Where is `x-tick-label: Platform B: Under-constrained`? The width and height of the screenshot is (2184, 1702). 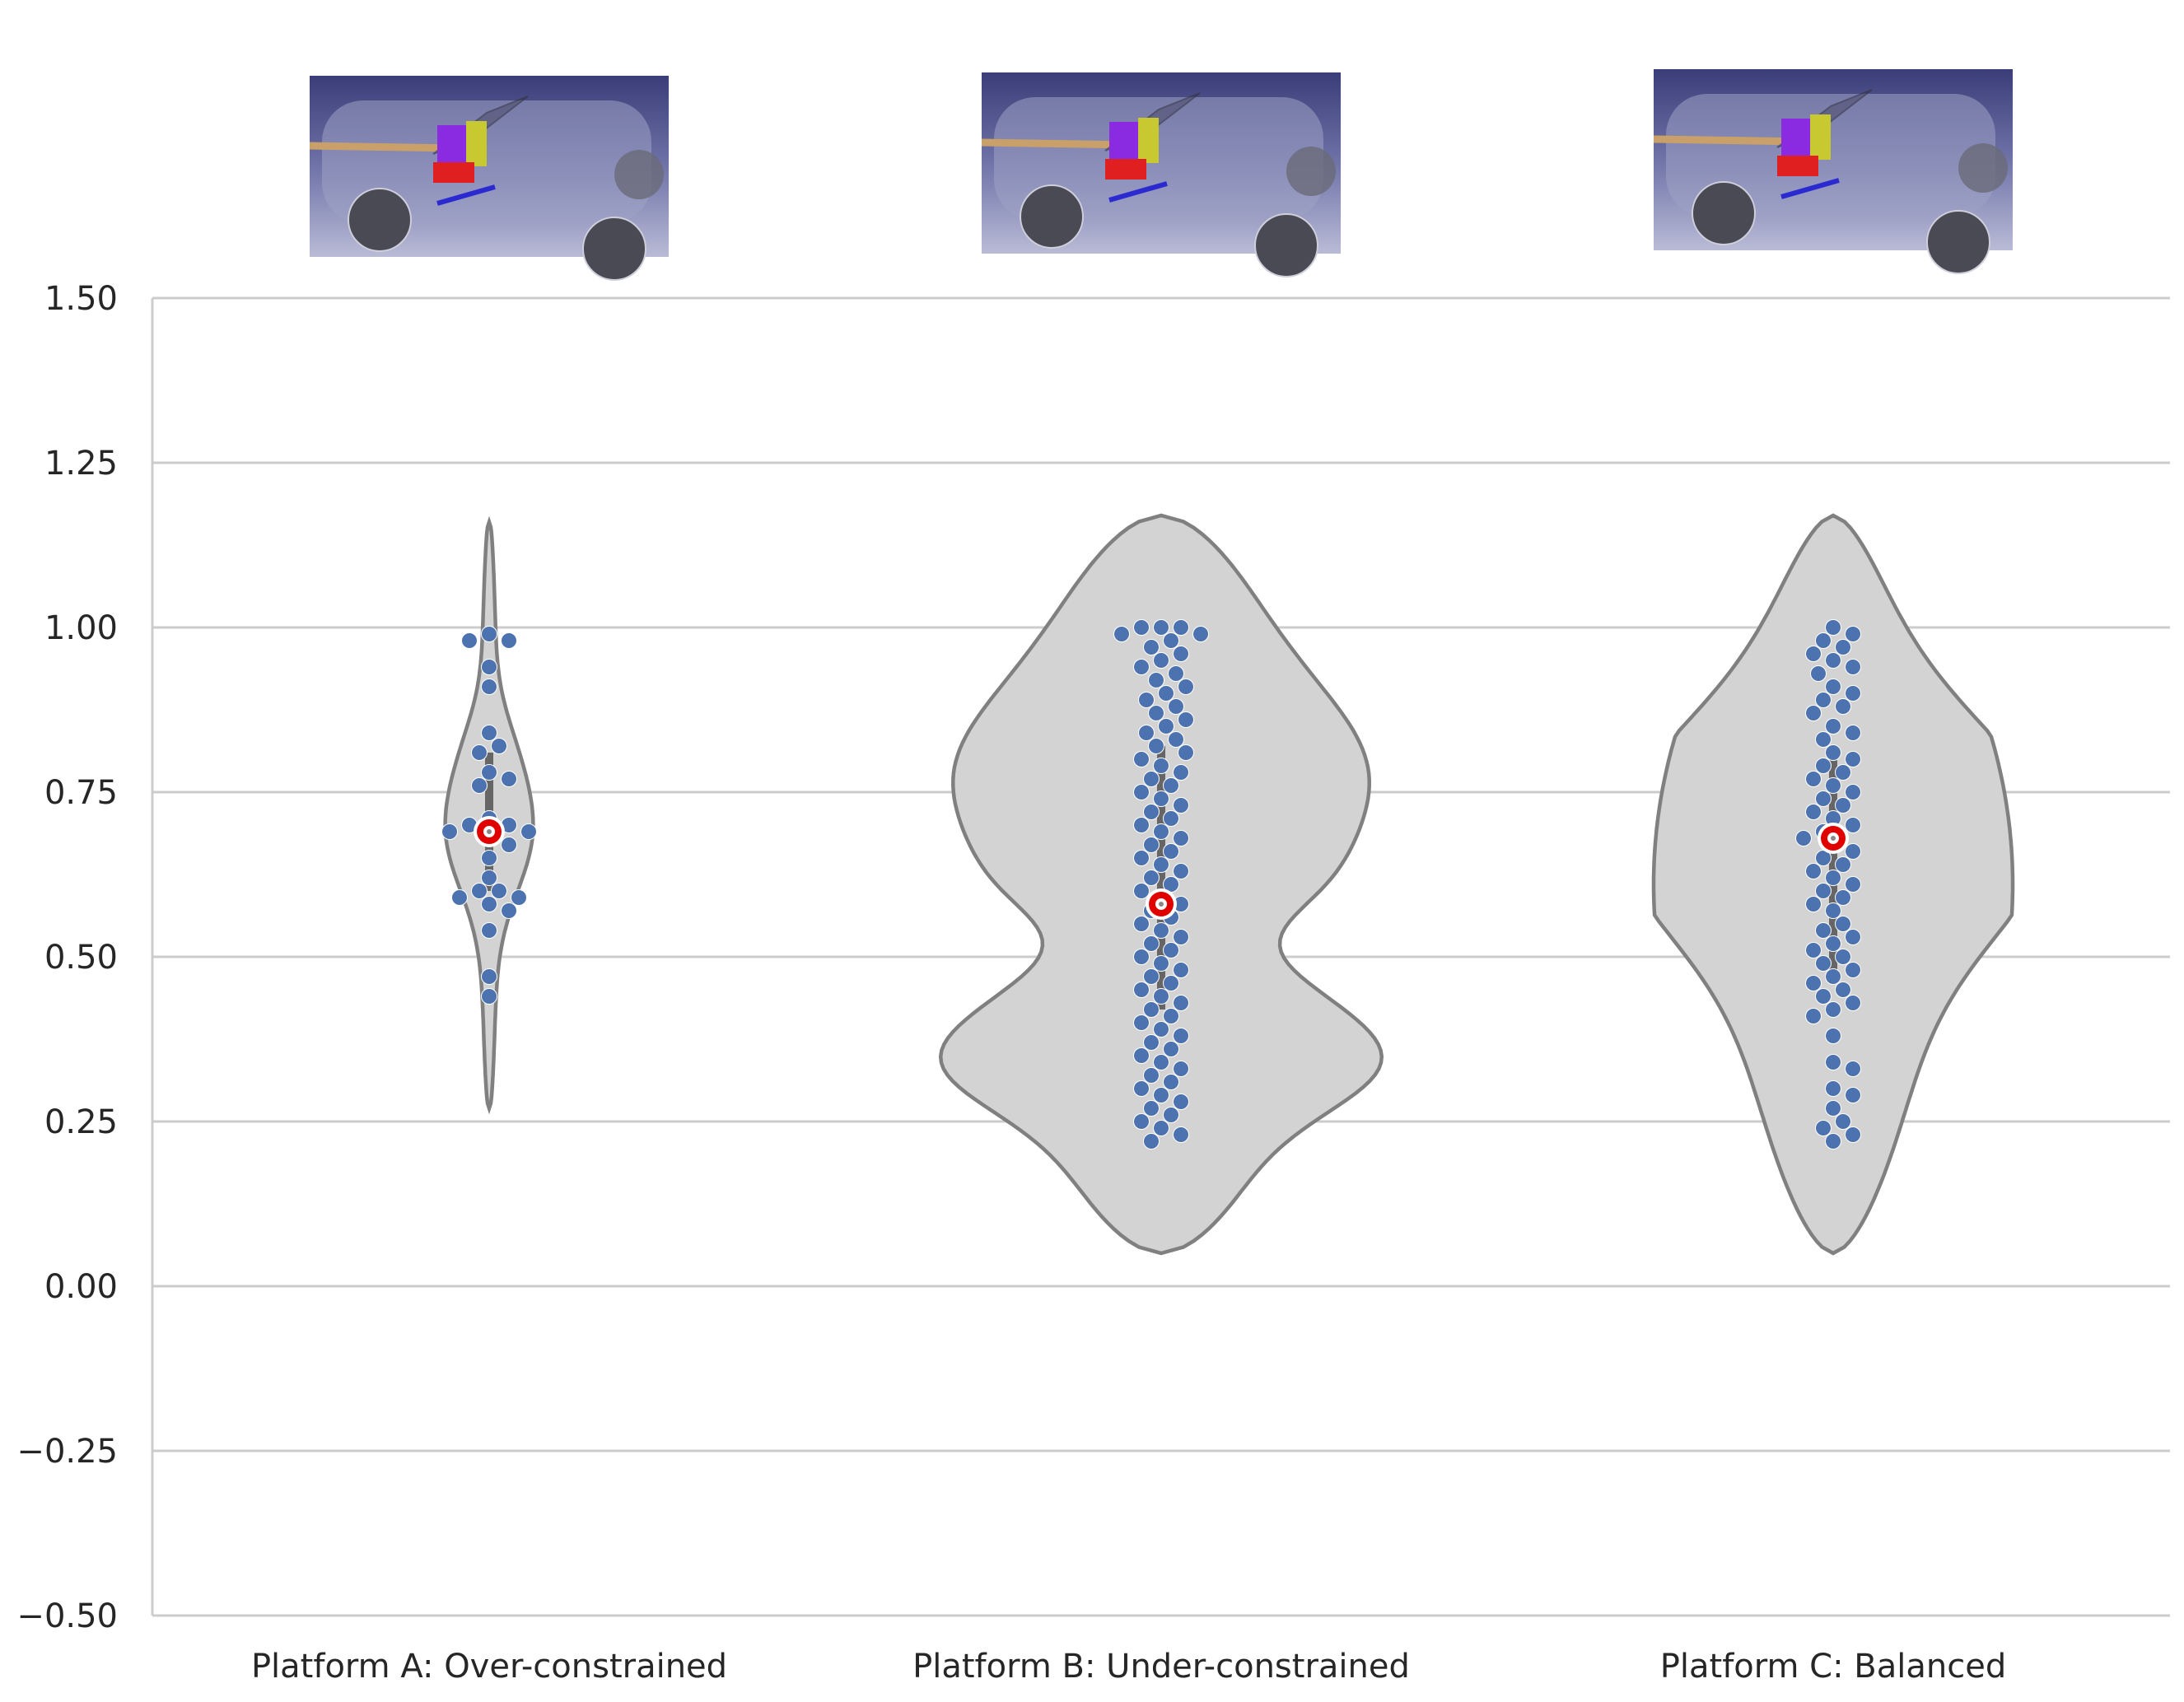
x-tick-label: Platform B: Under-constrained is located at coordinates (1161, 1667).